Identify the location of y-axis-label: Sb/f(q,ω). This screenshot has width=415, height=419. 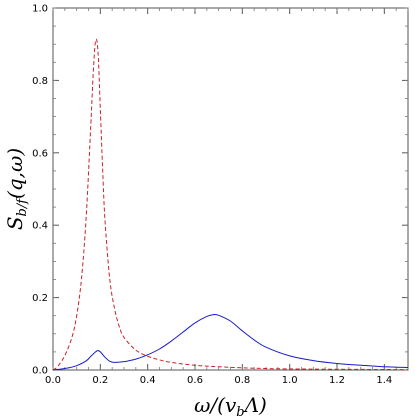
(16, 189).